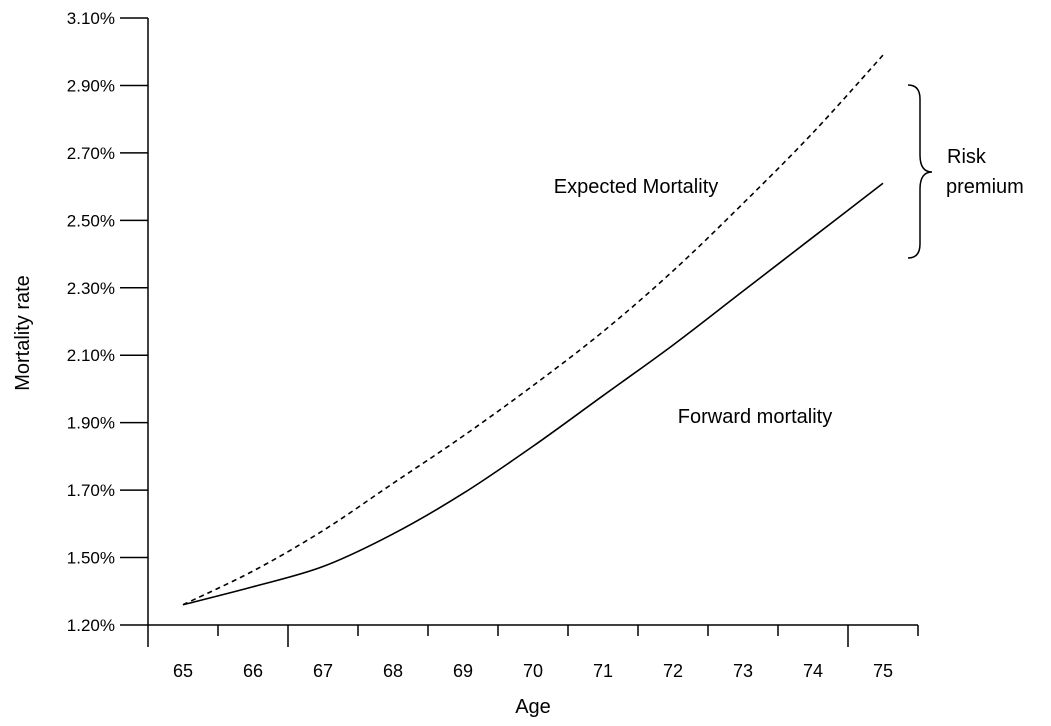 The width and height of the screenshot is (1051, 726). I want to click on y-tick-label: 3.10%, so click(91, 18).